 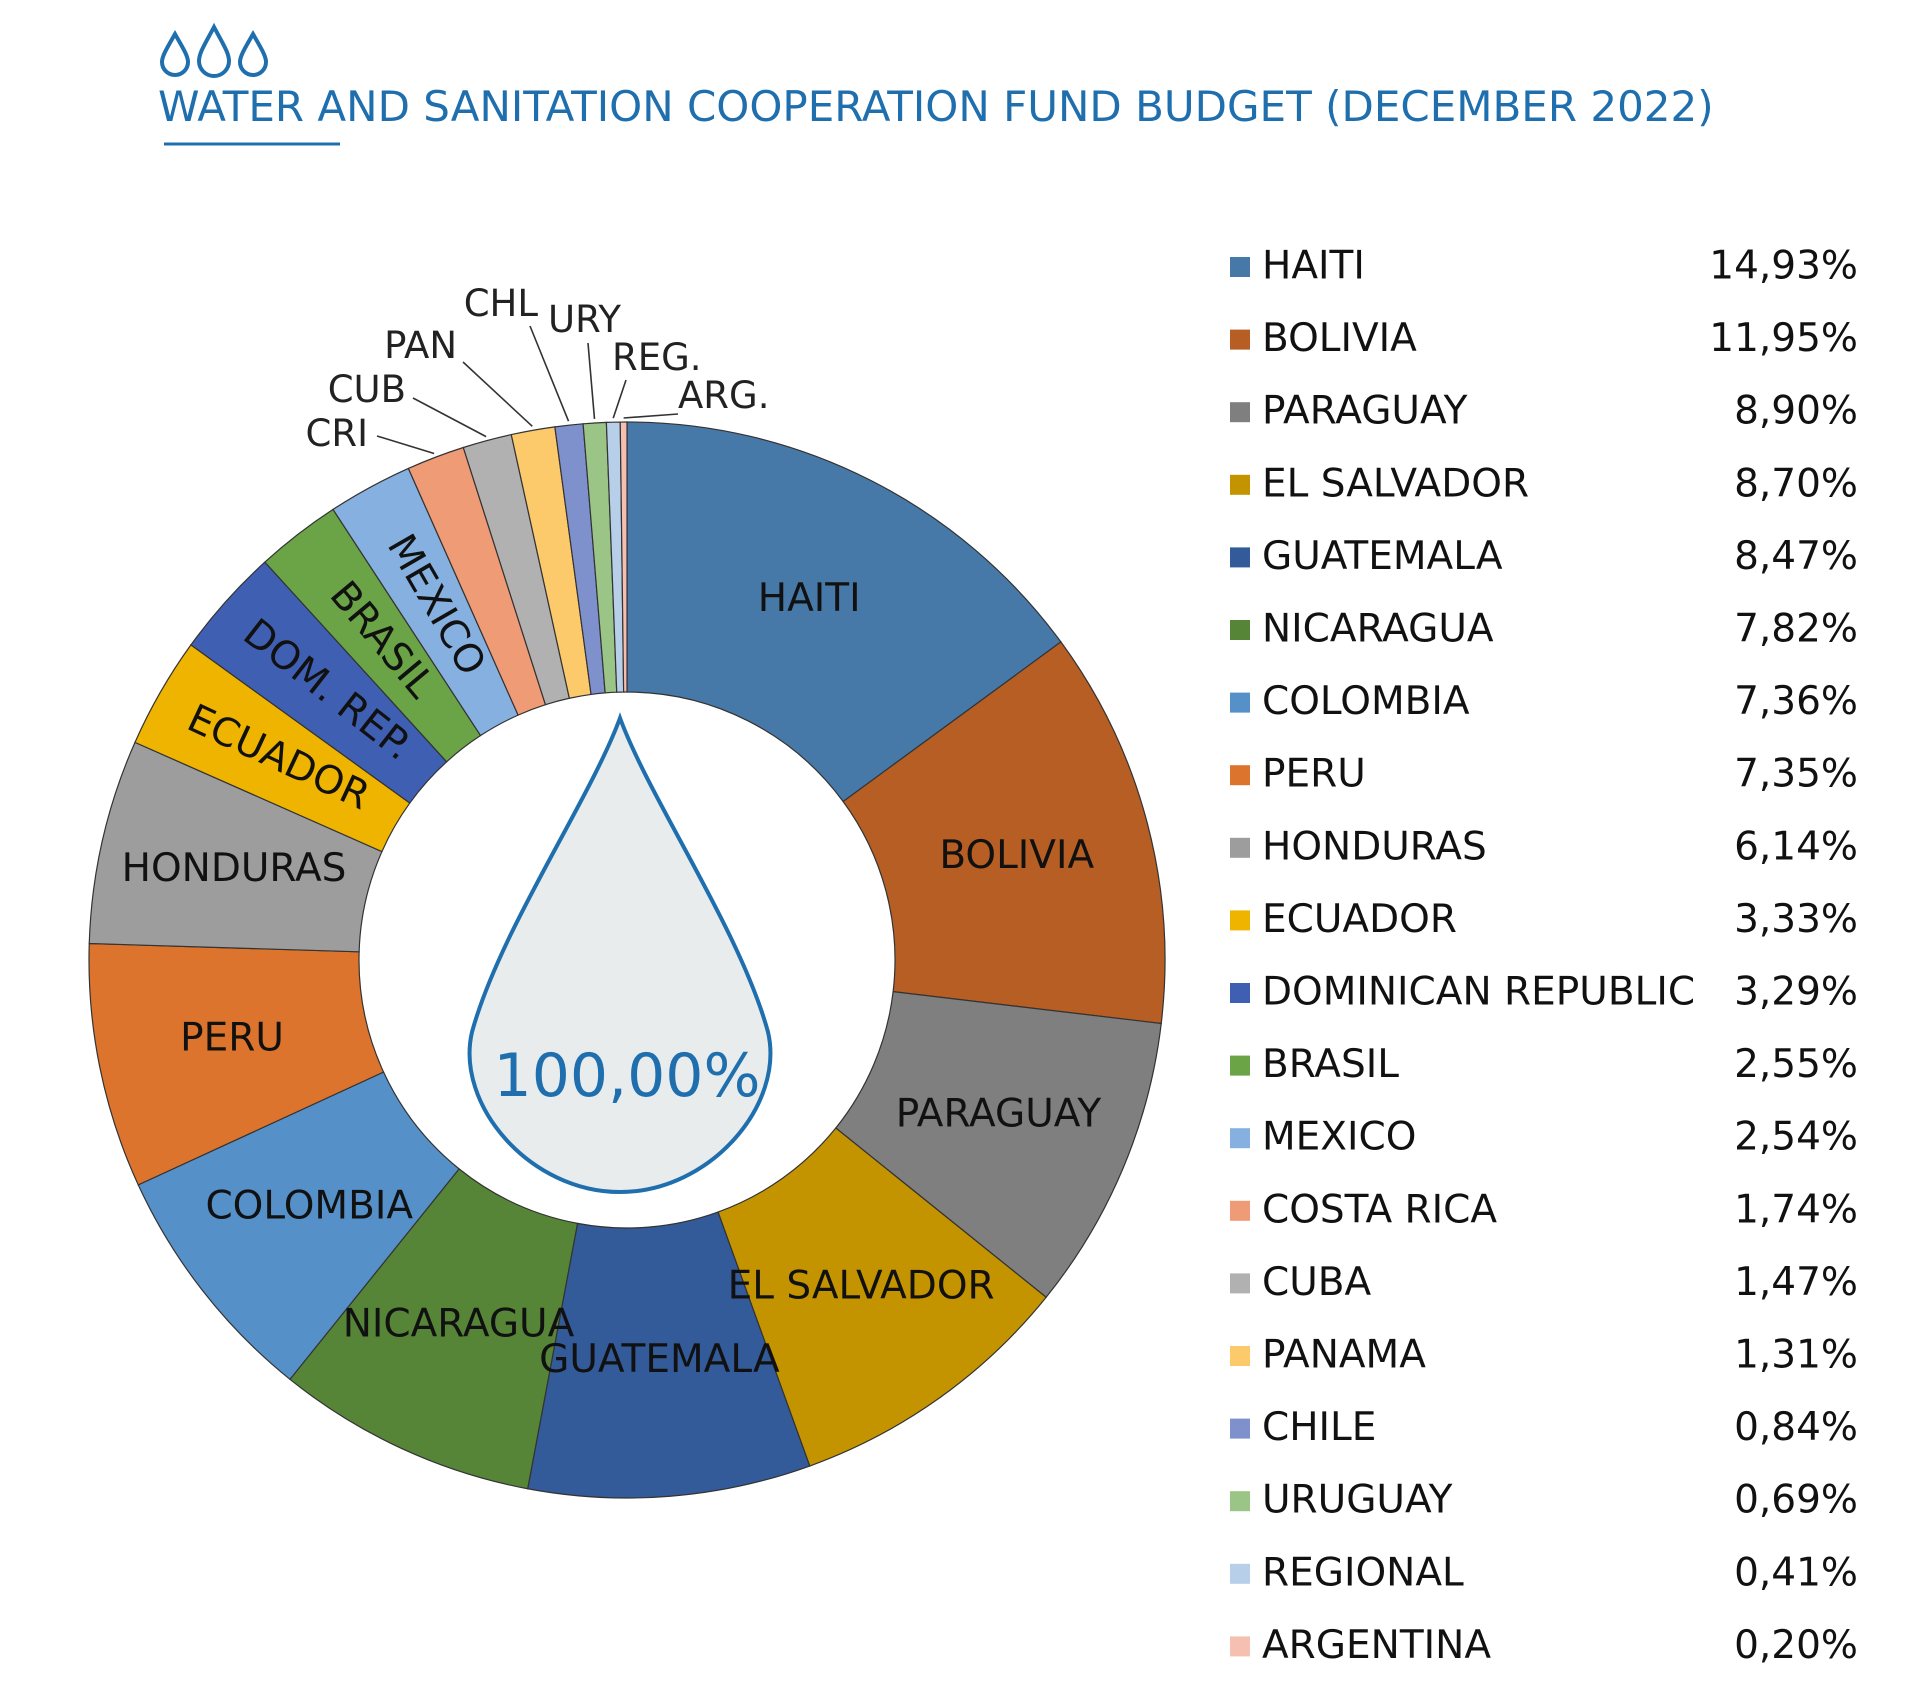 I want to click on legend-swatch-cuba, so click(x=1240, y=1283).